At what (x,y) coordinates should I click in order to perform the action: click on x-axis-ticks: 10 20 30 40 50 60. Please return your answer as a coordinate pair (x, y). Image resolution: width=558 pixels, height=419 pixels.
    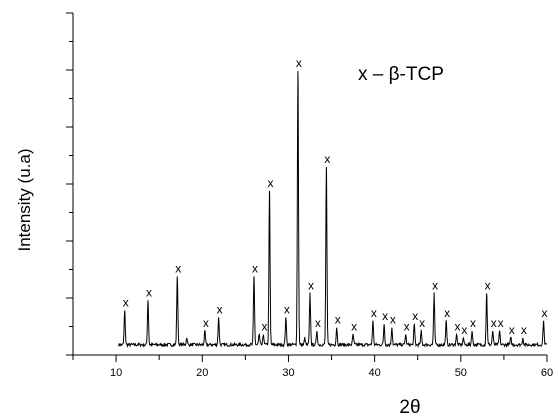
    Looking at the image, I should click on (312, 367).